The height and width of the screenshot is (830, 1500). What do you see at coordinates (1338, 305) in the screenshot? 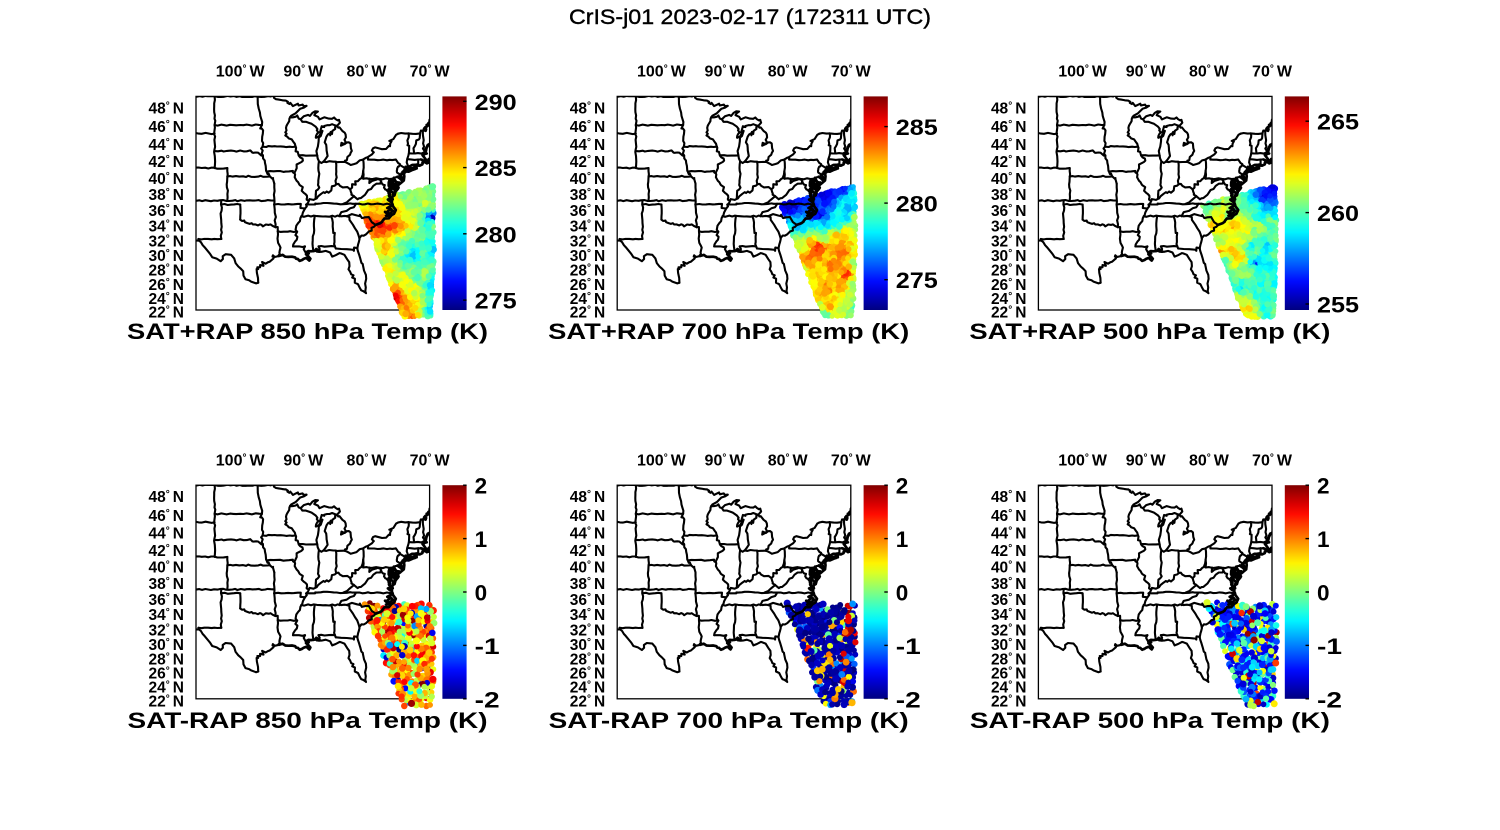
I see `svg-text: 255` at bounding box center [1338, 305].